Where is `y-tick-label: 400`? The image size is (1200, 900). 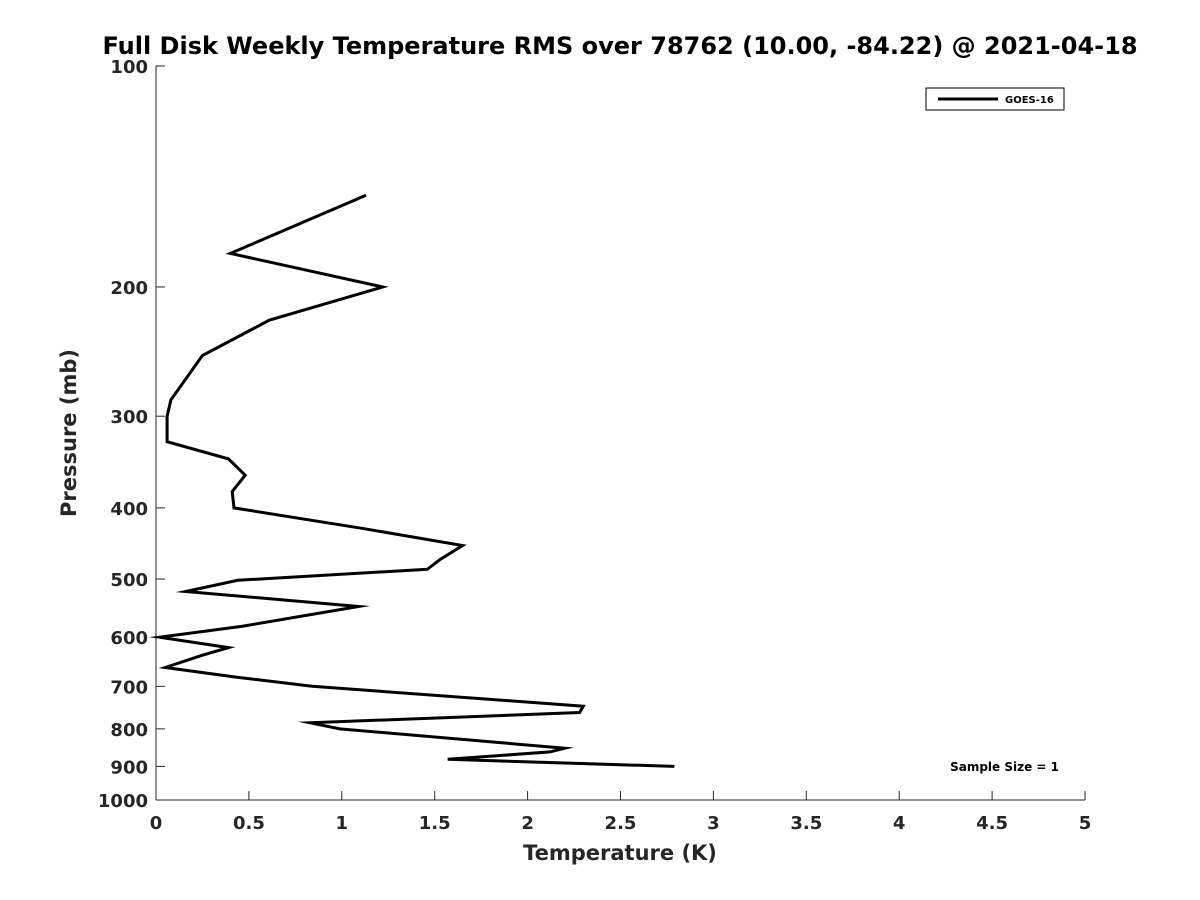 y-tick-label: 400 is located at coordinates (129, 509).